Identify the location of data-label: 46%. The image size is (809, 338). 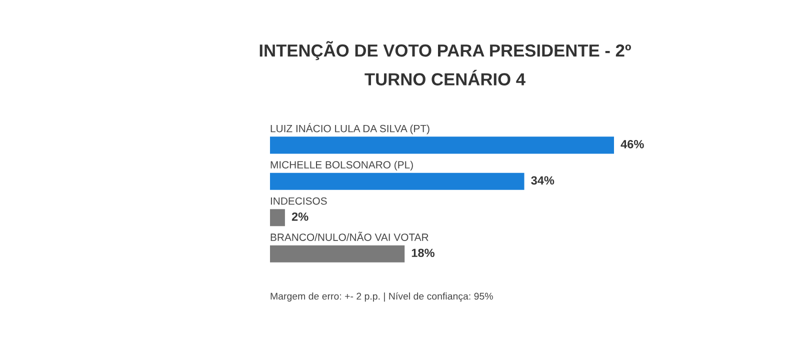
(632, 144).